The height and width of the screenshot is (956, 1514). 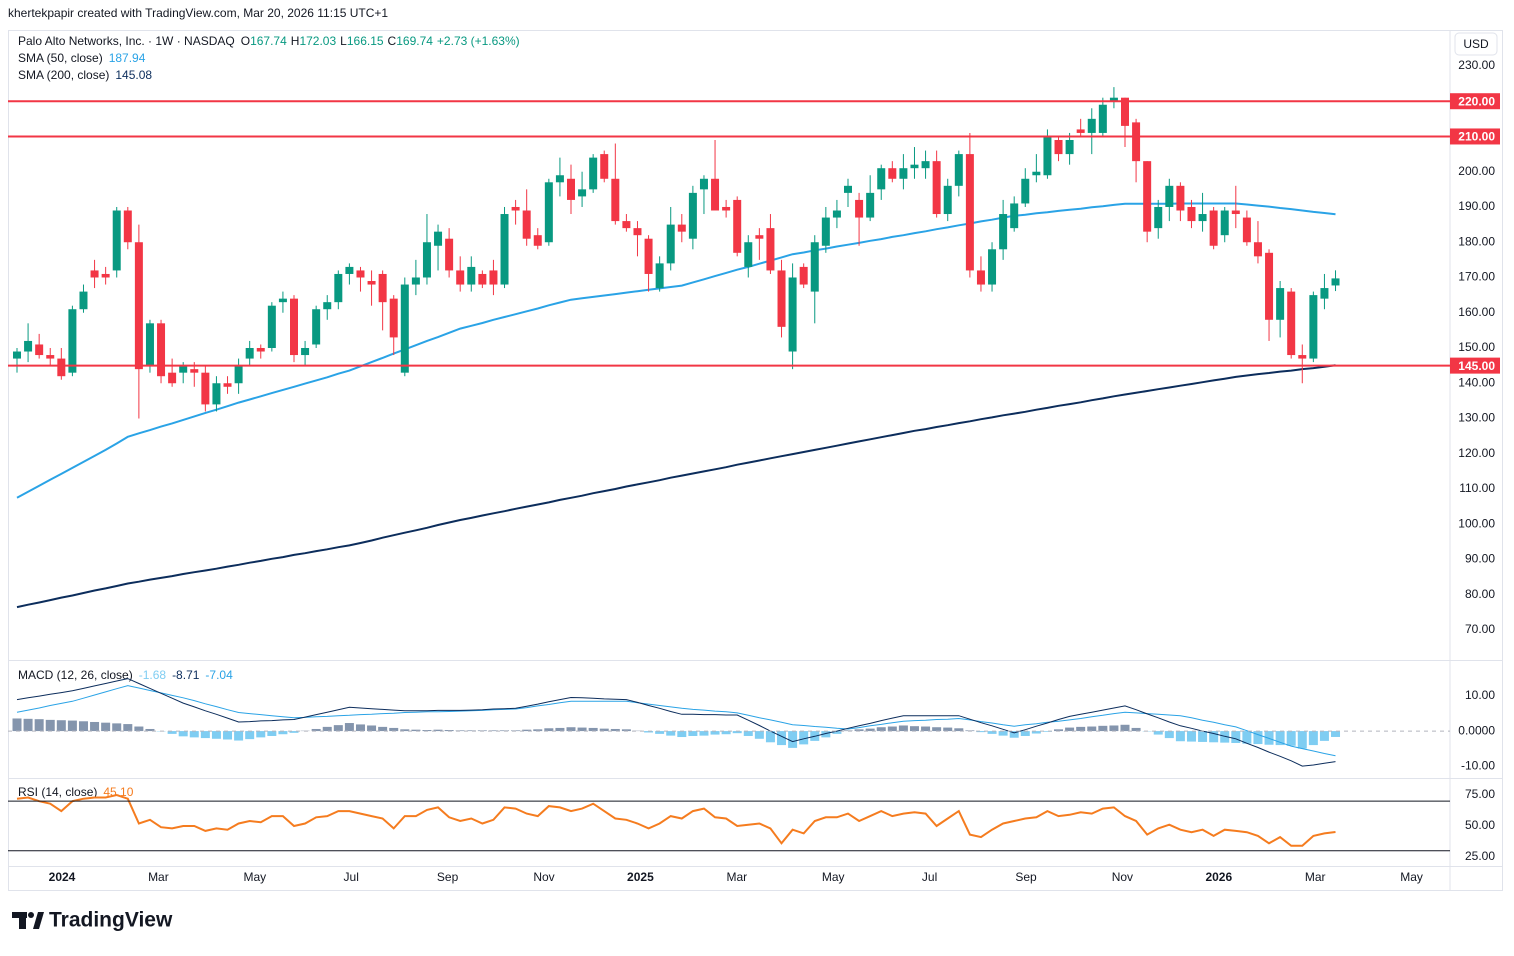 I want to click on x-tick-label: Mar, so click(x=158, y=877).